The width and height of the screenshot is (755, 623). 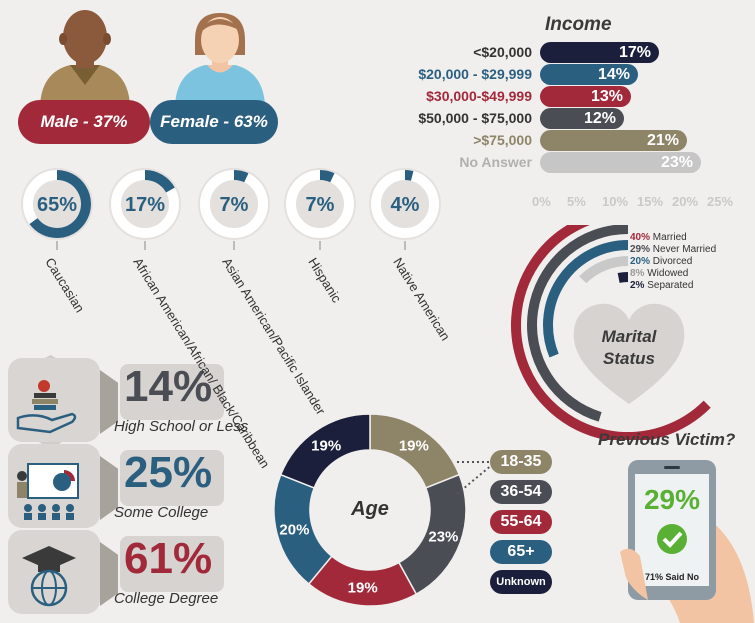 I want to click on graduation-globe-icon, so click(x=49, y=576).